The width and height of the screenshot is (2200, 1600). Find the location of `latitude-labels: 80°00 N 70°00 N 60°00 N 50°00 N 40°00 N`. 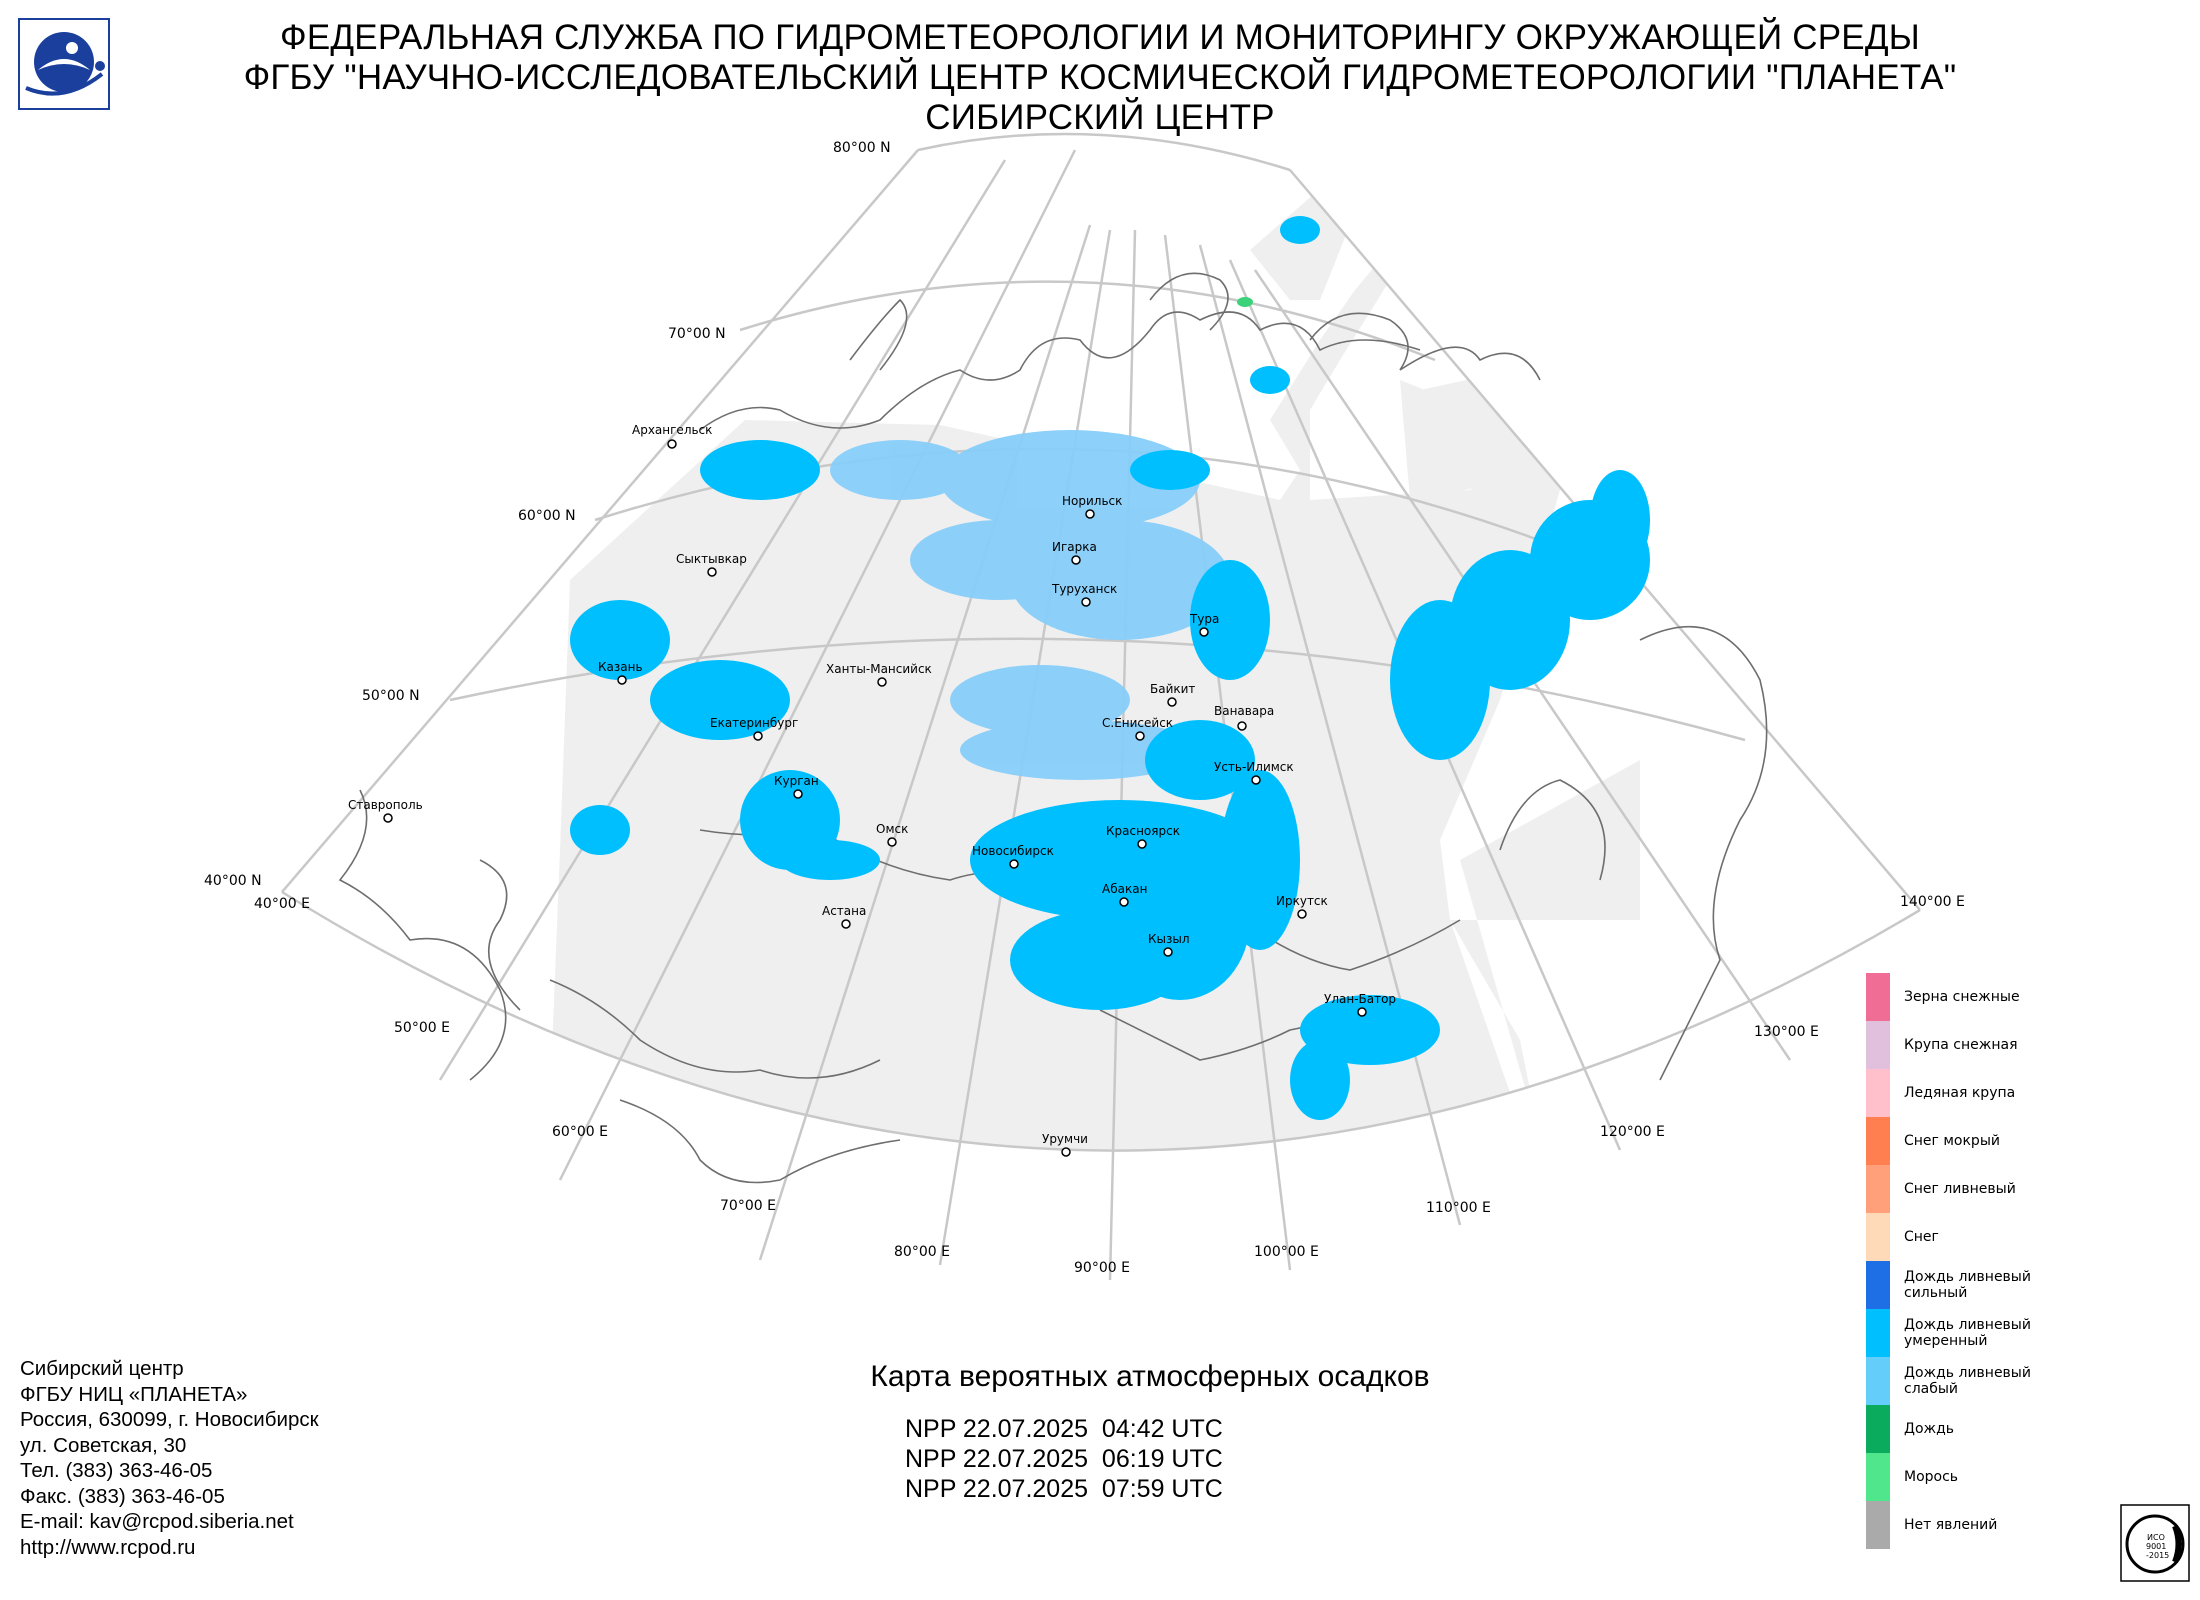

latitude-labels: 80°00 N 70°00 N 60°00 N 50°00 N 40°00 N is located at coordinates (547, 514).